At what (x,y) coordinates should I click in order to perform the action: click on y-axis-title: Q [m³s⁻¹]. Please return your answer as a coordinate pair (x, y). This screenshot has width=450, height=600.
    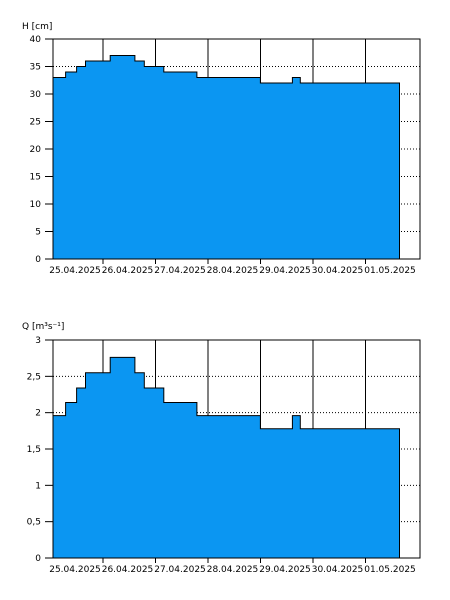
    Looking at the image, I should click on (43, 327).